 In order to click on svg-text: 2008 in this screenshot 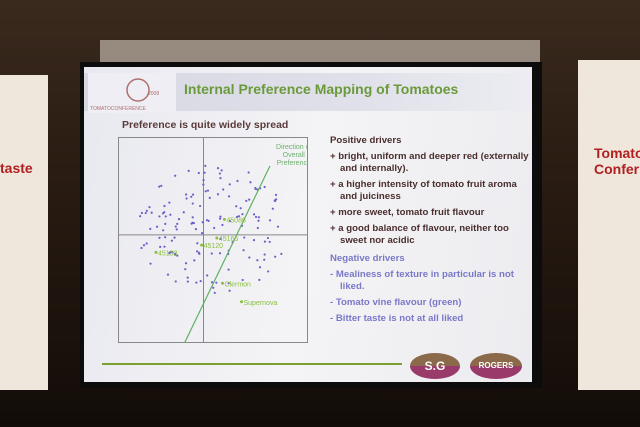, I will do `click(153, 94)`.